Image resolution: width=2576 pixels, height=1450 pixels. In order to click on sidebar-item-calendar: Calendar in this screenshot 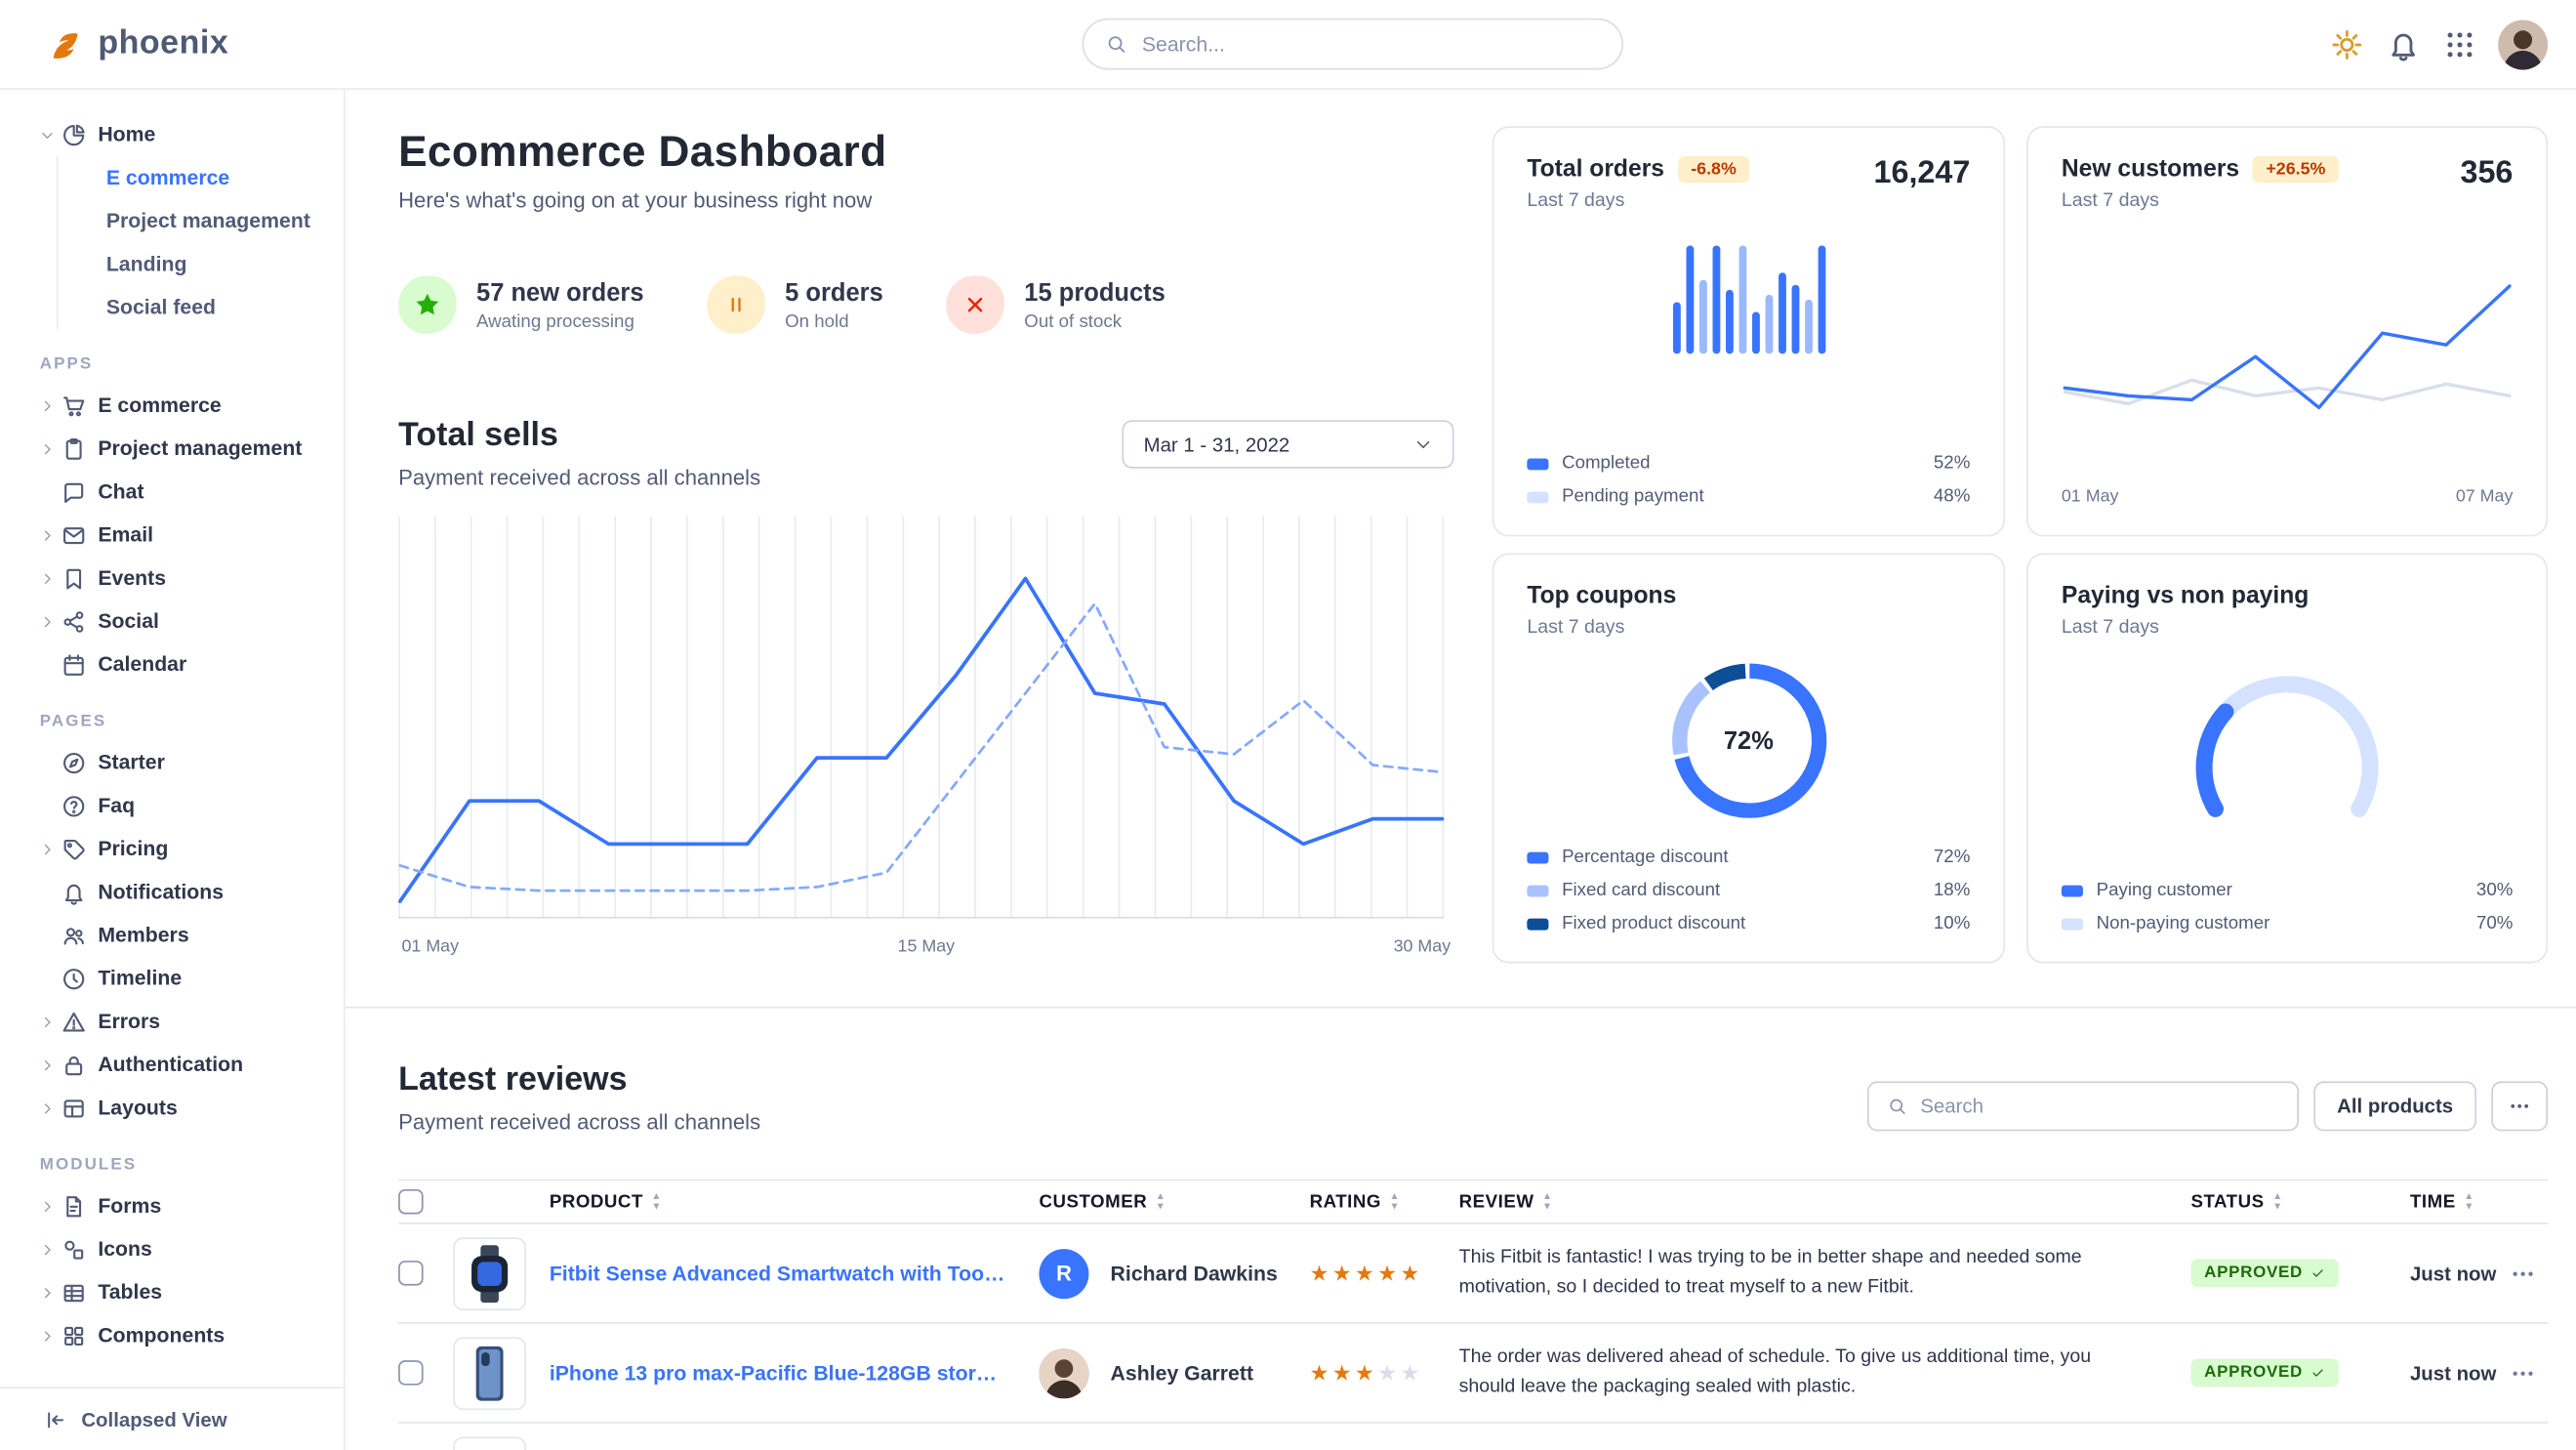, I will do `click(167, 663)`.